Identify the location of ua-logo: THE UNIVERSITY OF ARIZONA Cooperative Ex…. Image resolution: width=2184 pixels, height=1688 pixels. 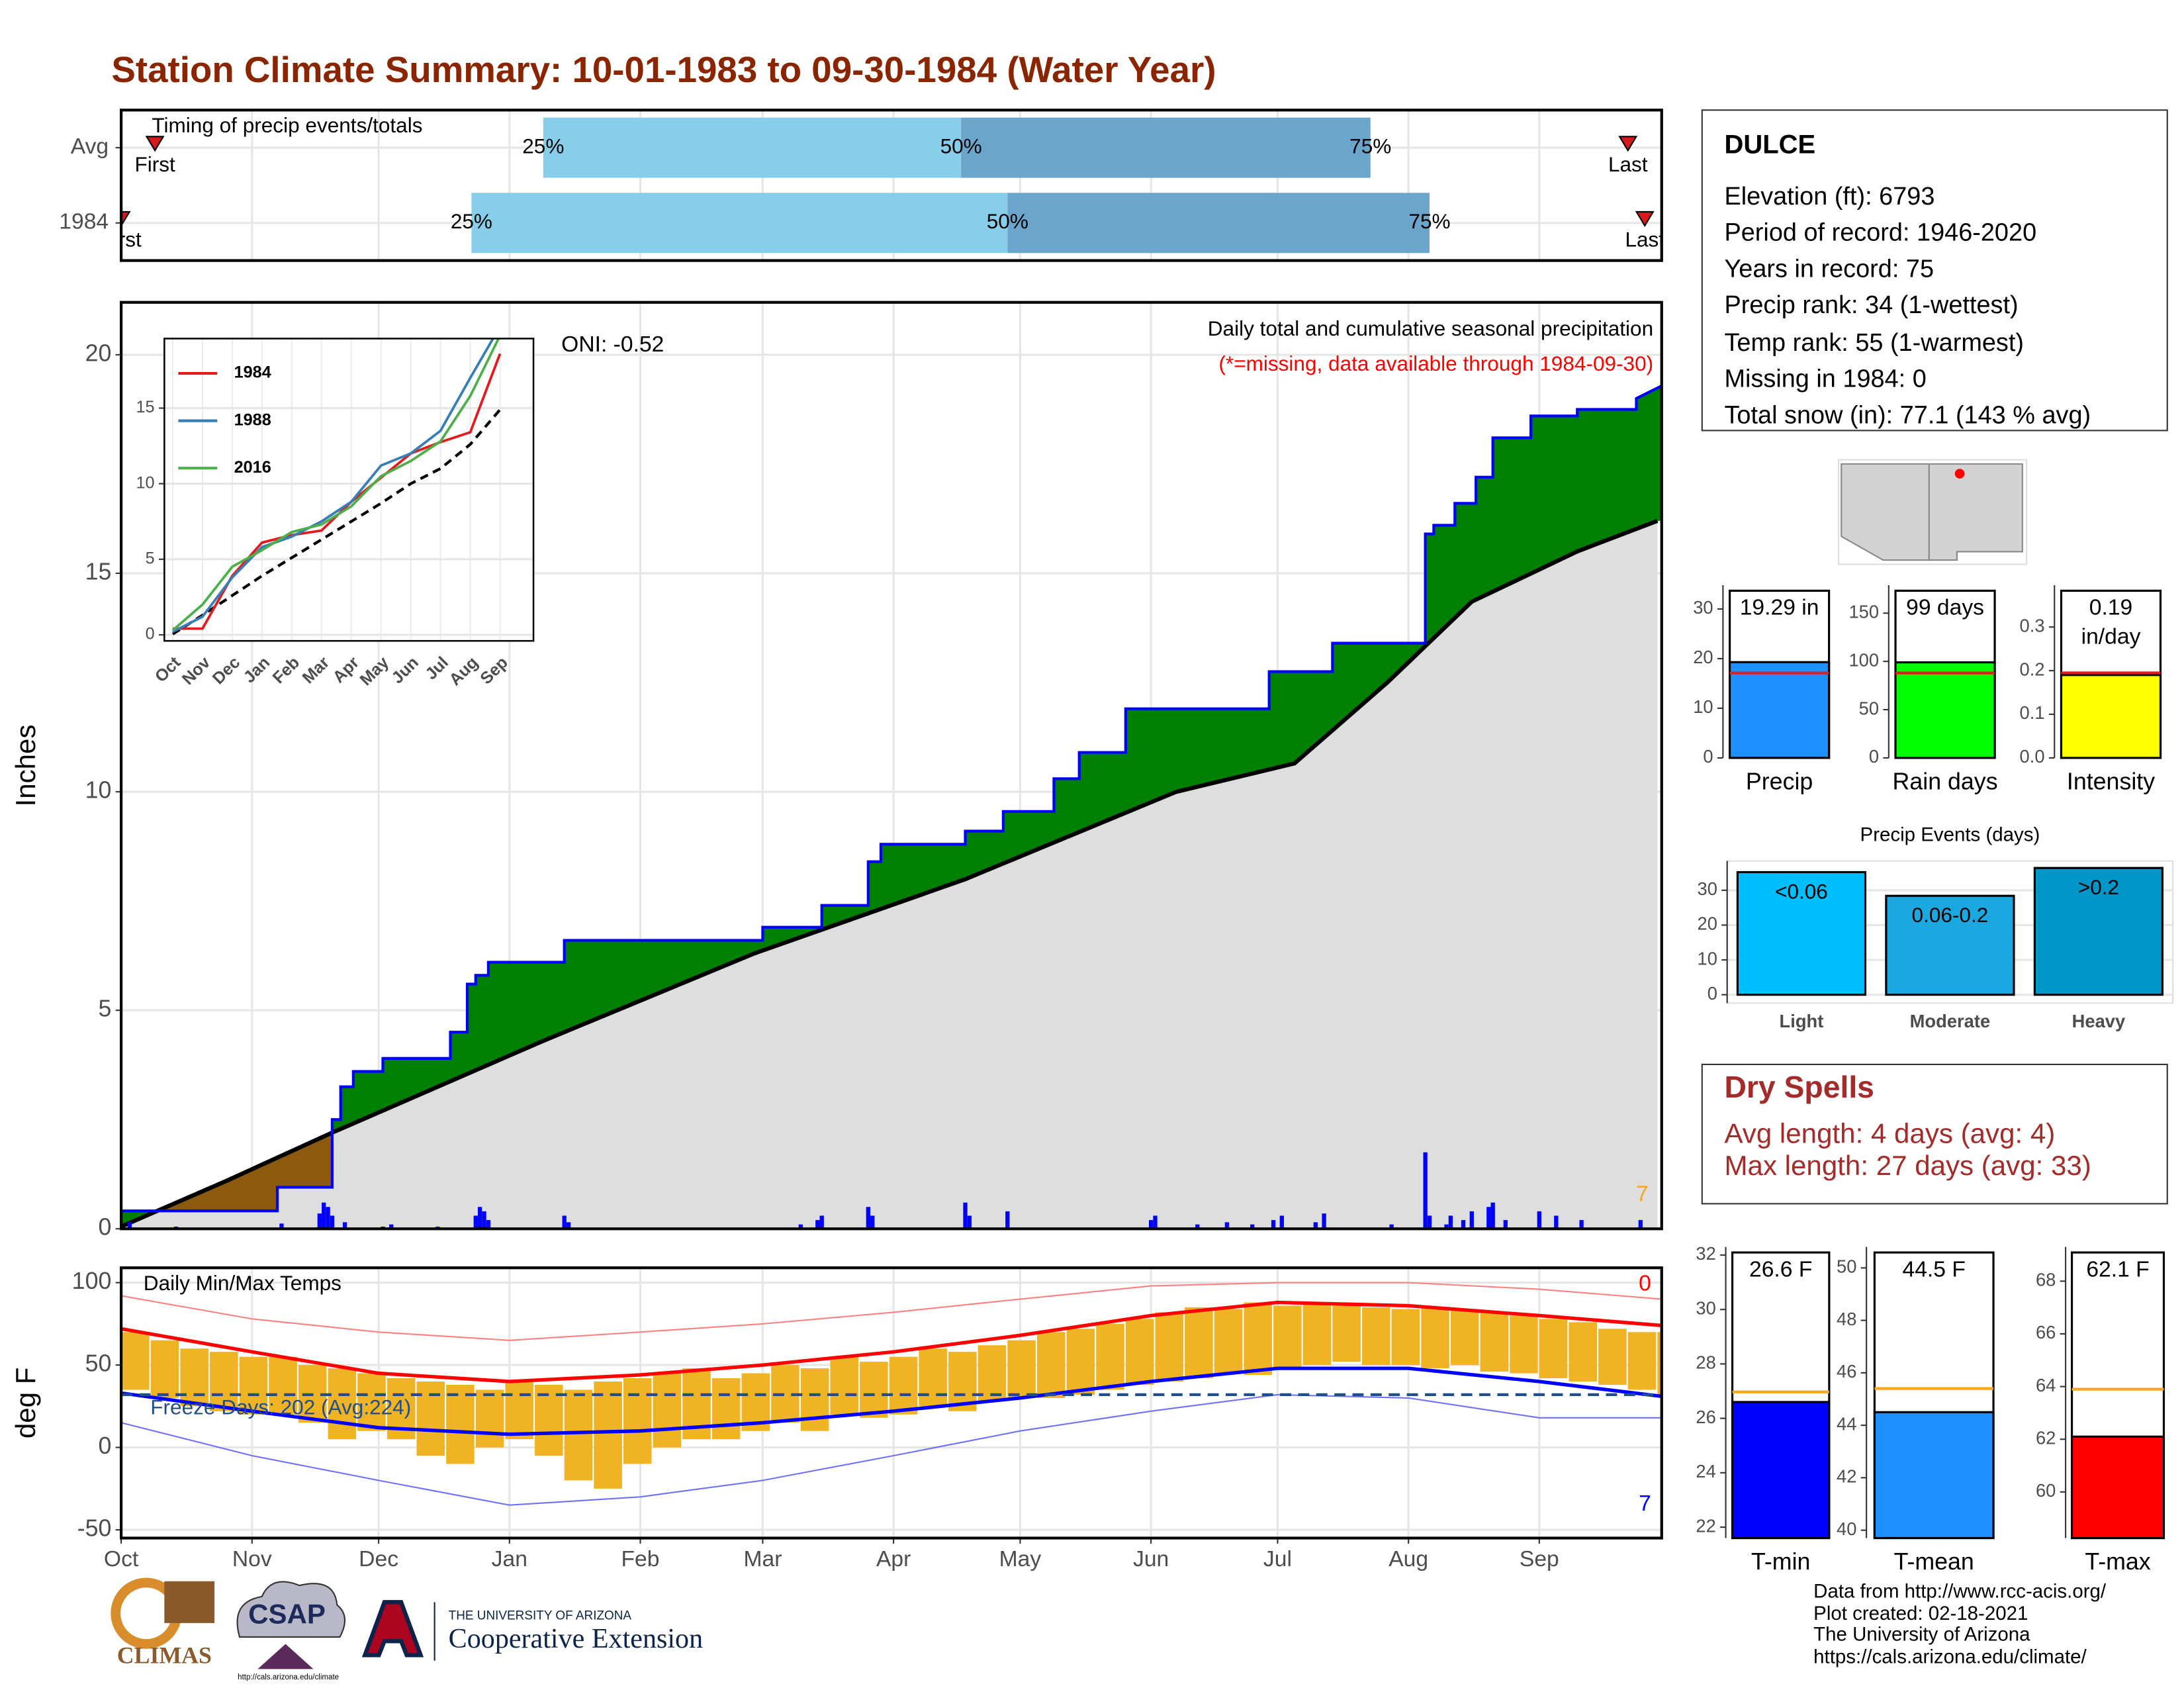
(532, 1630).